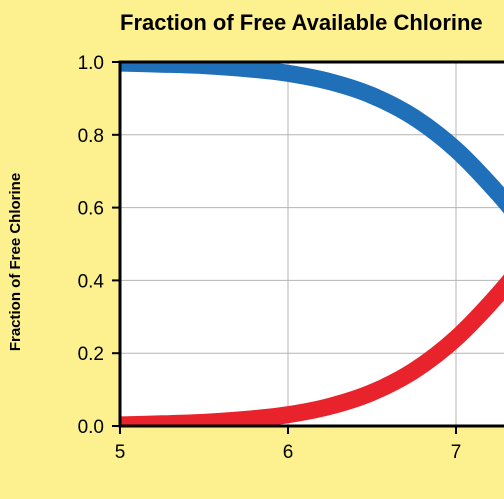 This screenshot has width=504, height=499. I want to click on x-tick-label: 6, so click(288, 452).